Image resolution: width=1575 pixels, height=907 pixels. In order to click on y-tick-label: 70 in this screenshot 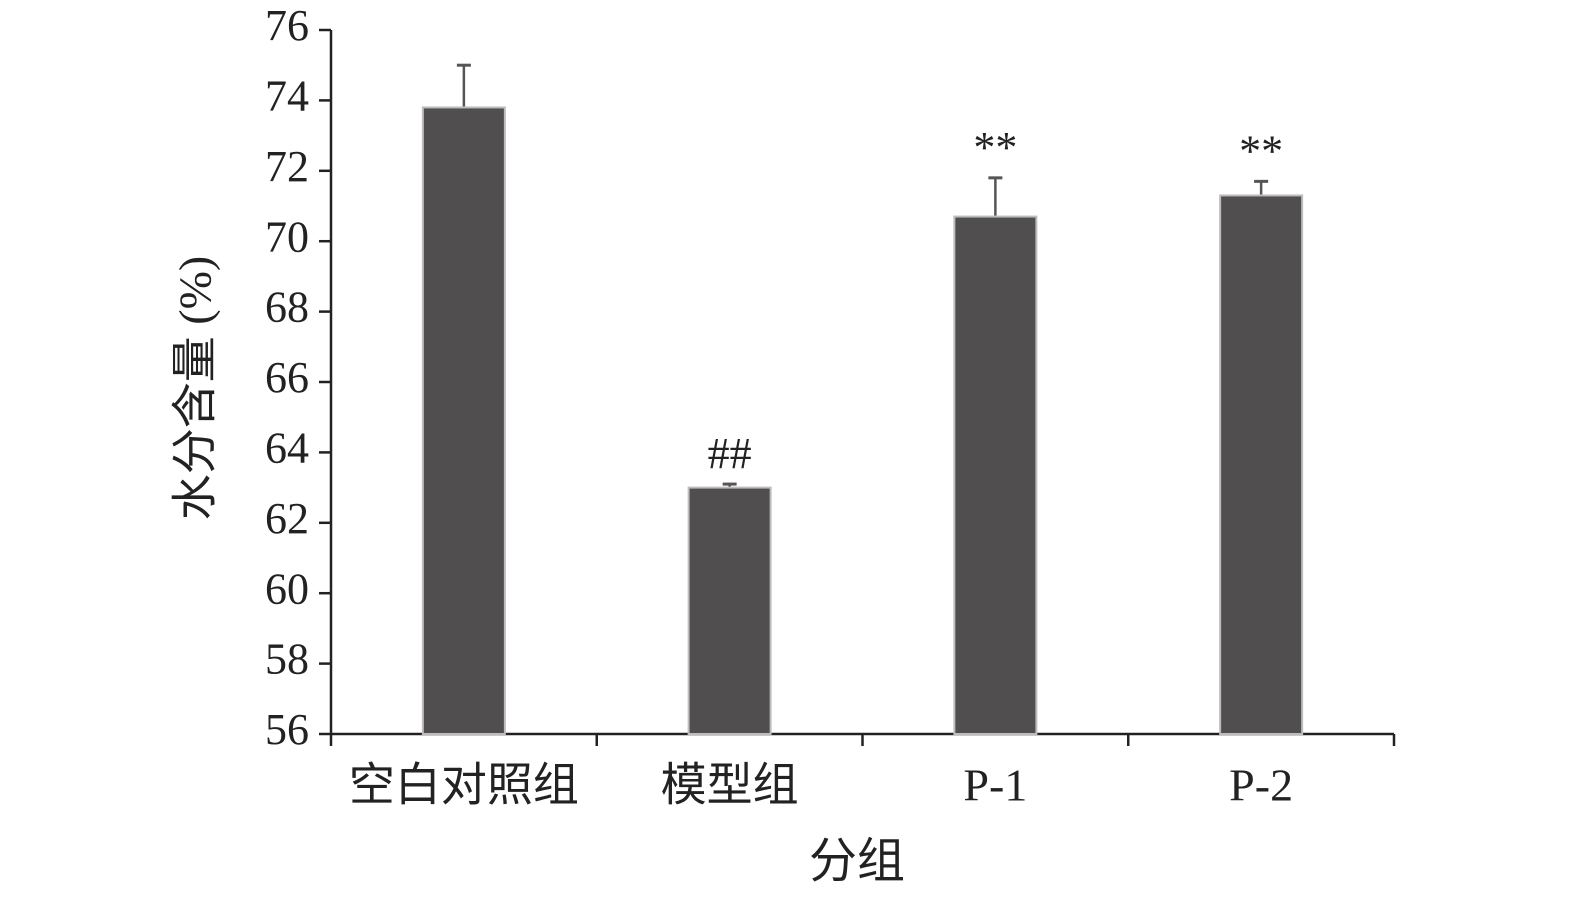, I will do `click(287, 236)`.